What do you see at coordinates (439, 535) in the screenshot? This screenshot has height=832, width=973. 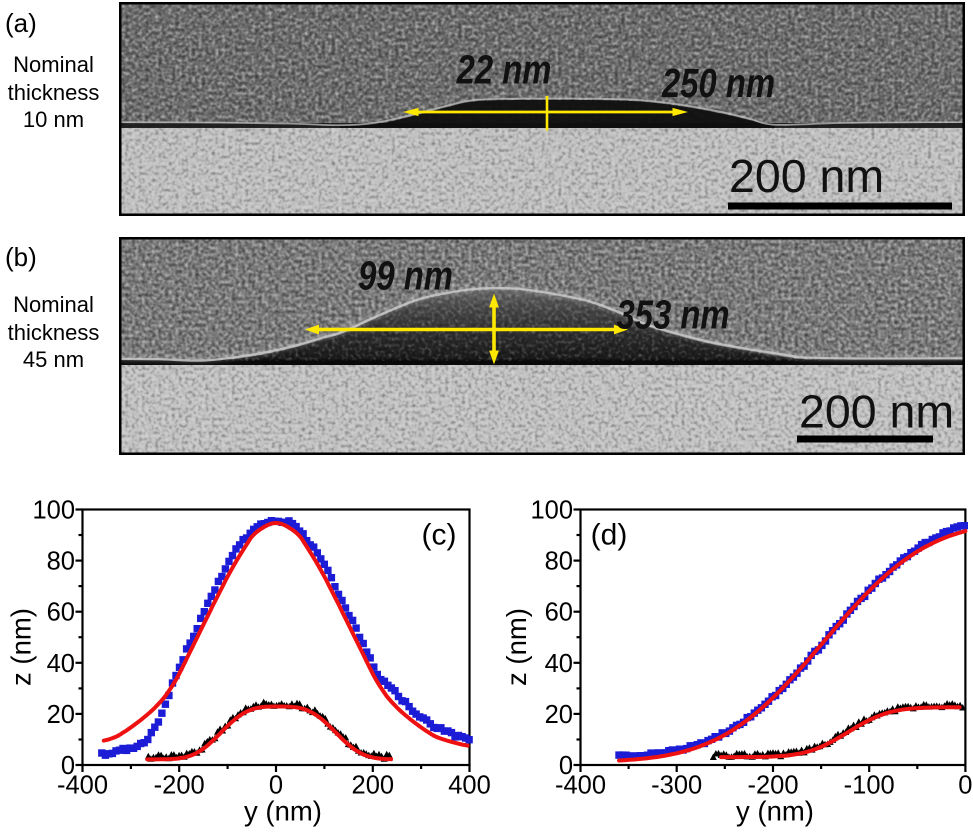 I see `svg-text: (c)` at bounding box center [439, 535].